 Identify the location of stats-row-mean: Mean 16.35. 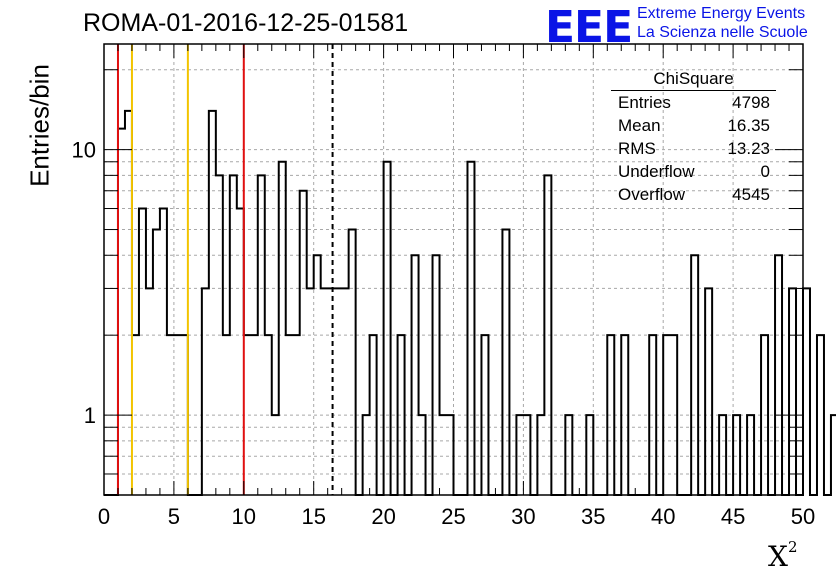
(693, 125).